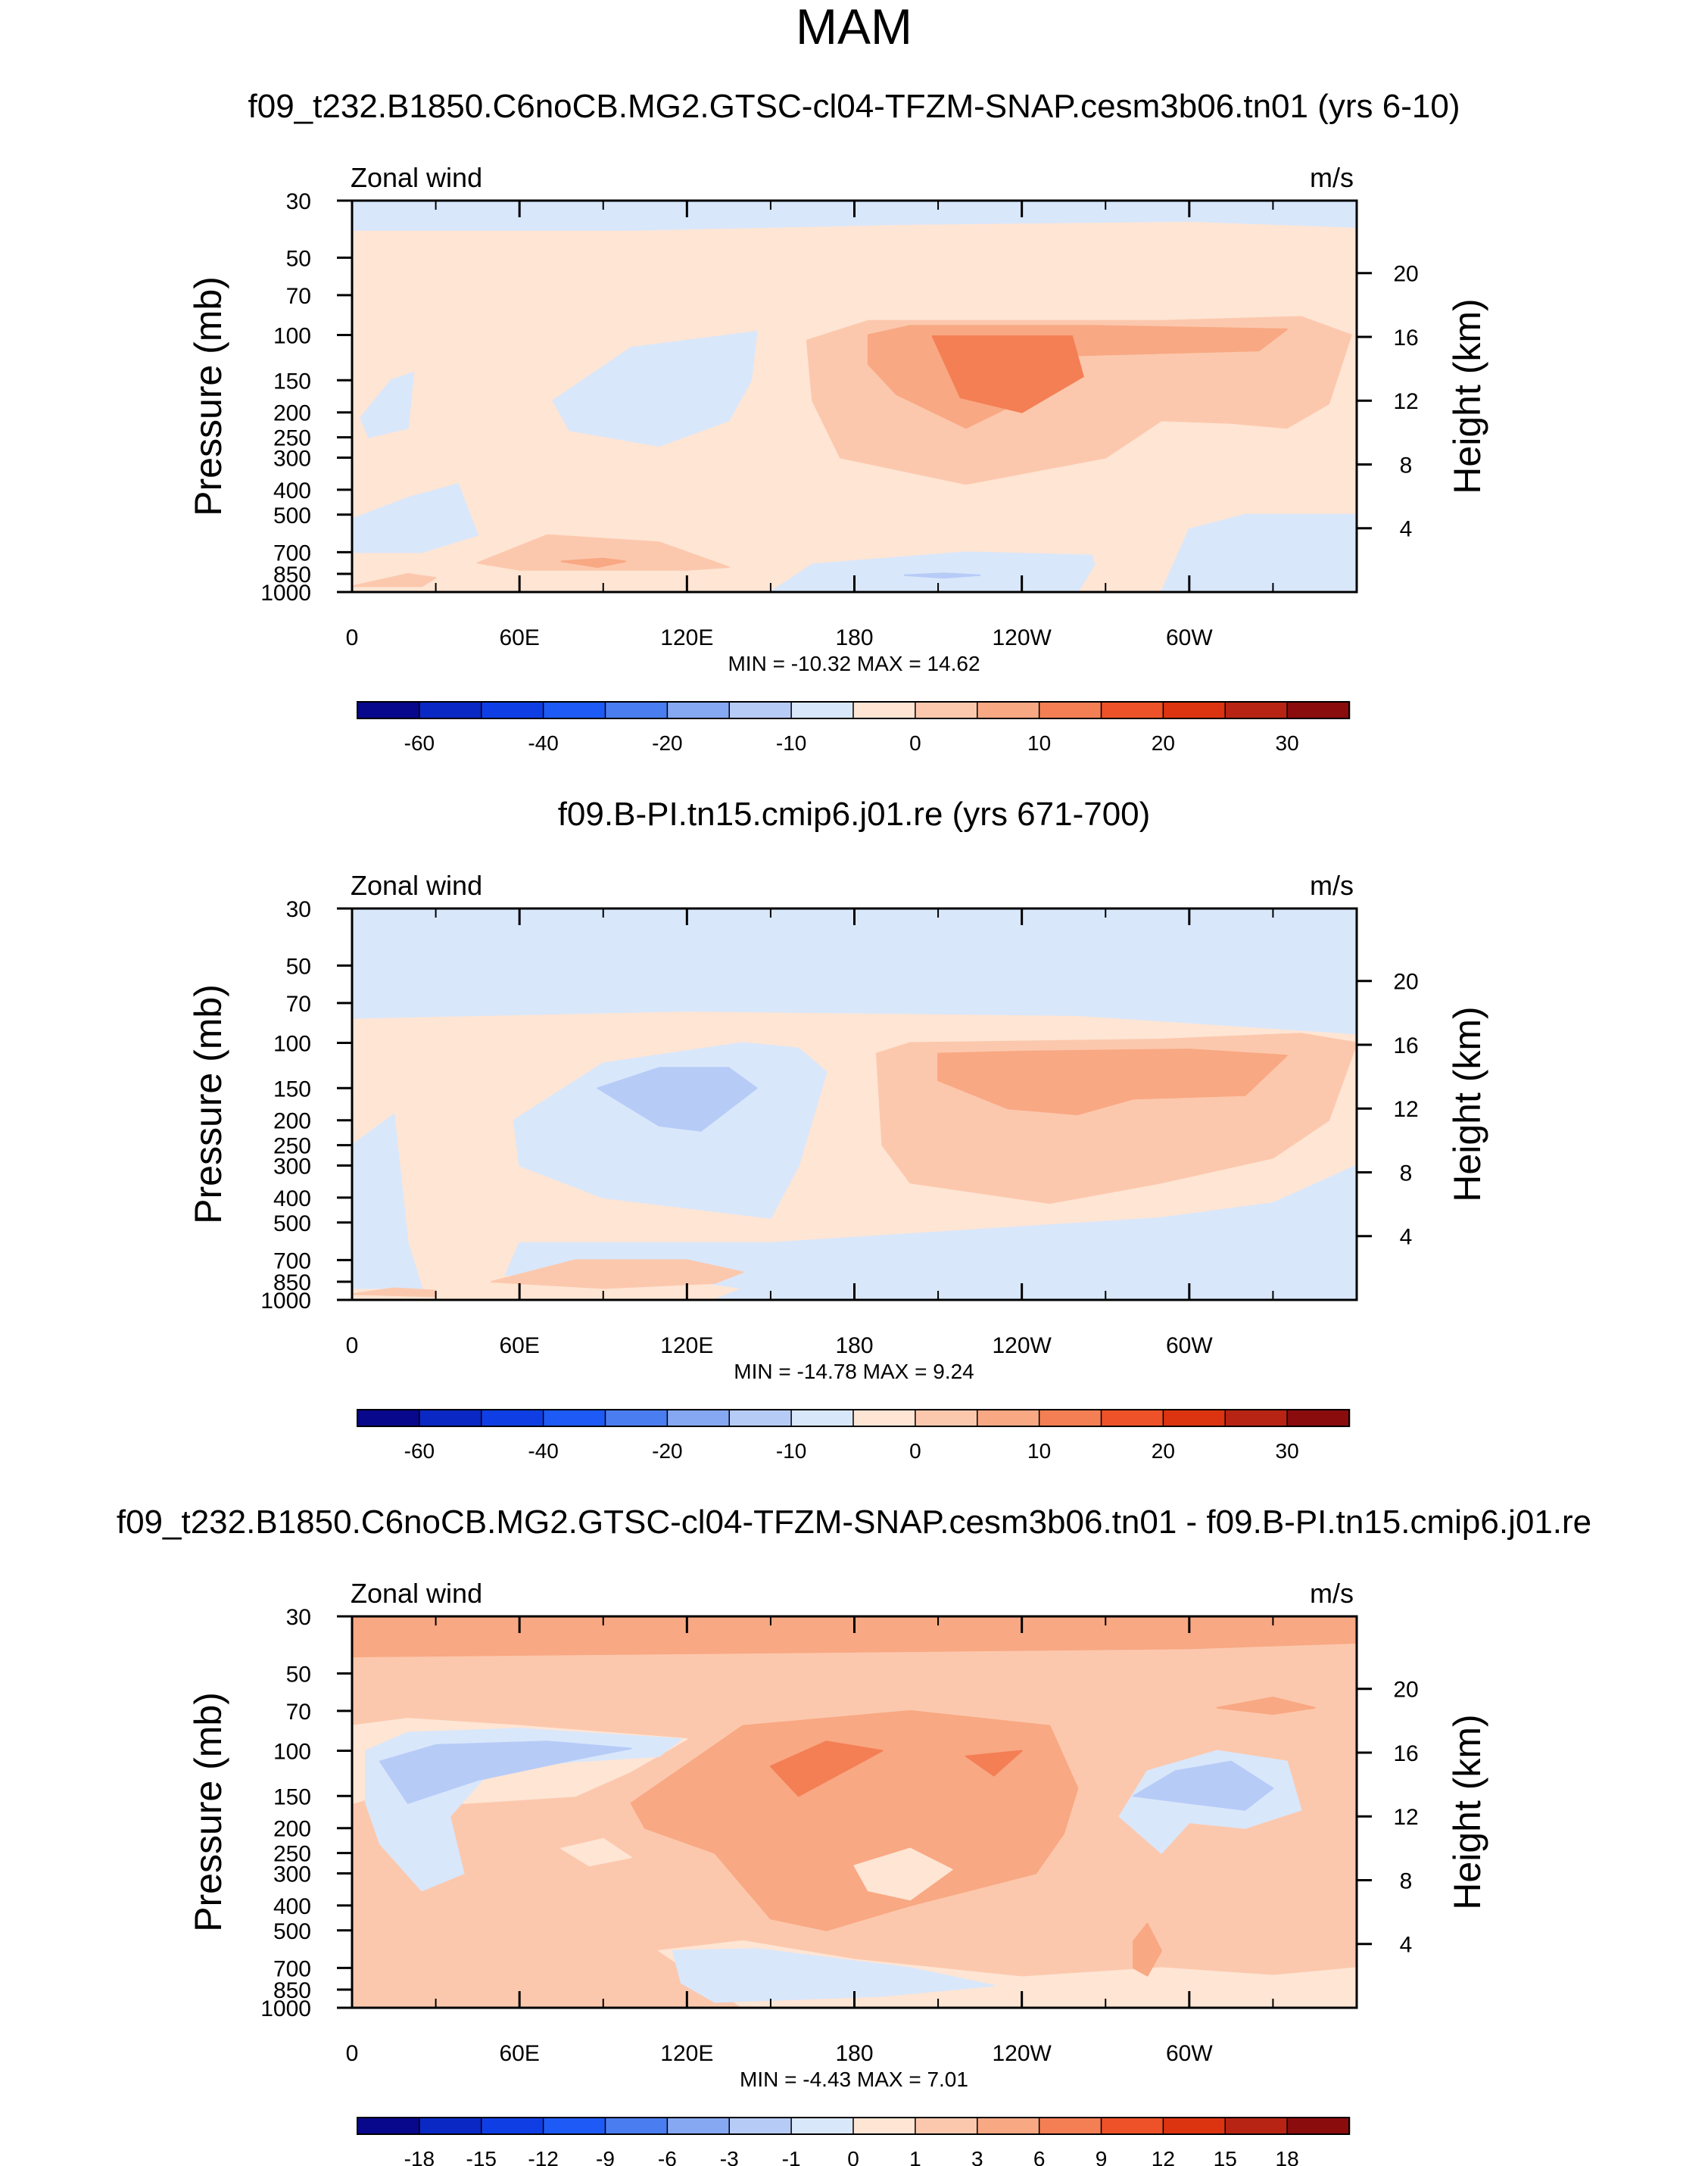 The width and height of the screenshot is (1708, 2166). I want to click on y-tick-label: 1000, so click(285, 593).